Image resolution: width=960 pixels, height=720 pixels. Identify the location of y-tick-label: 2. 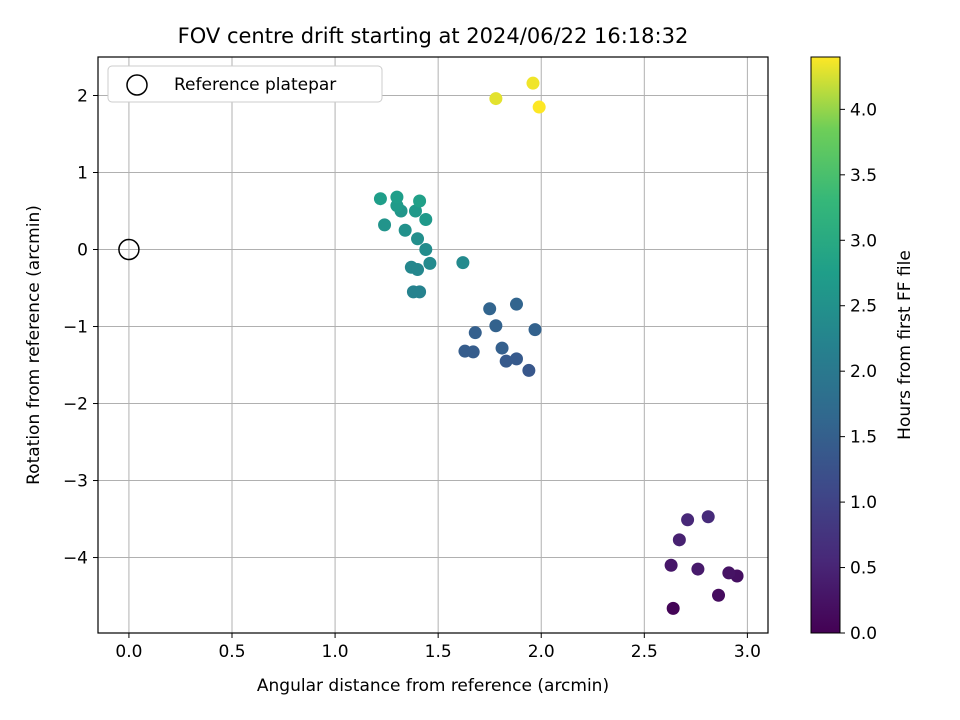
(82, 97).